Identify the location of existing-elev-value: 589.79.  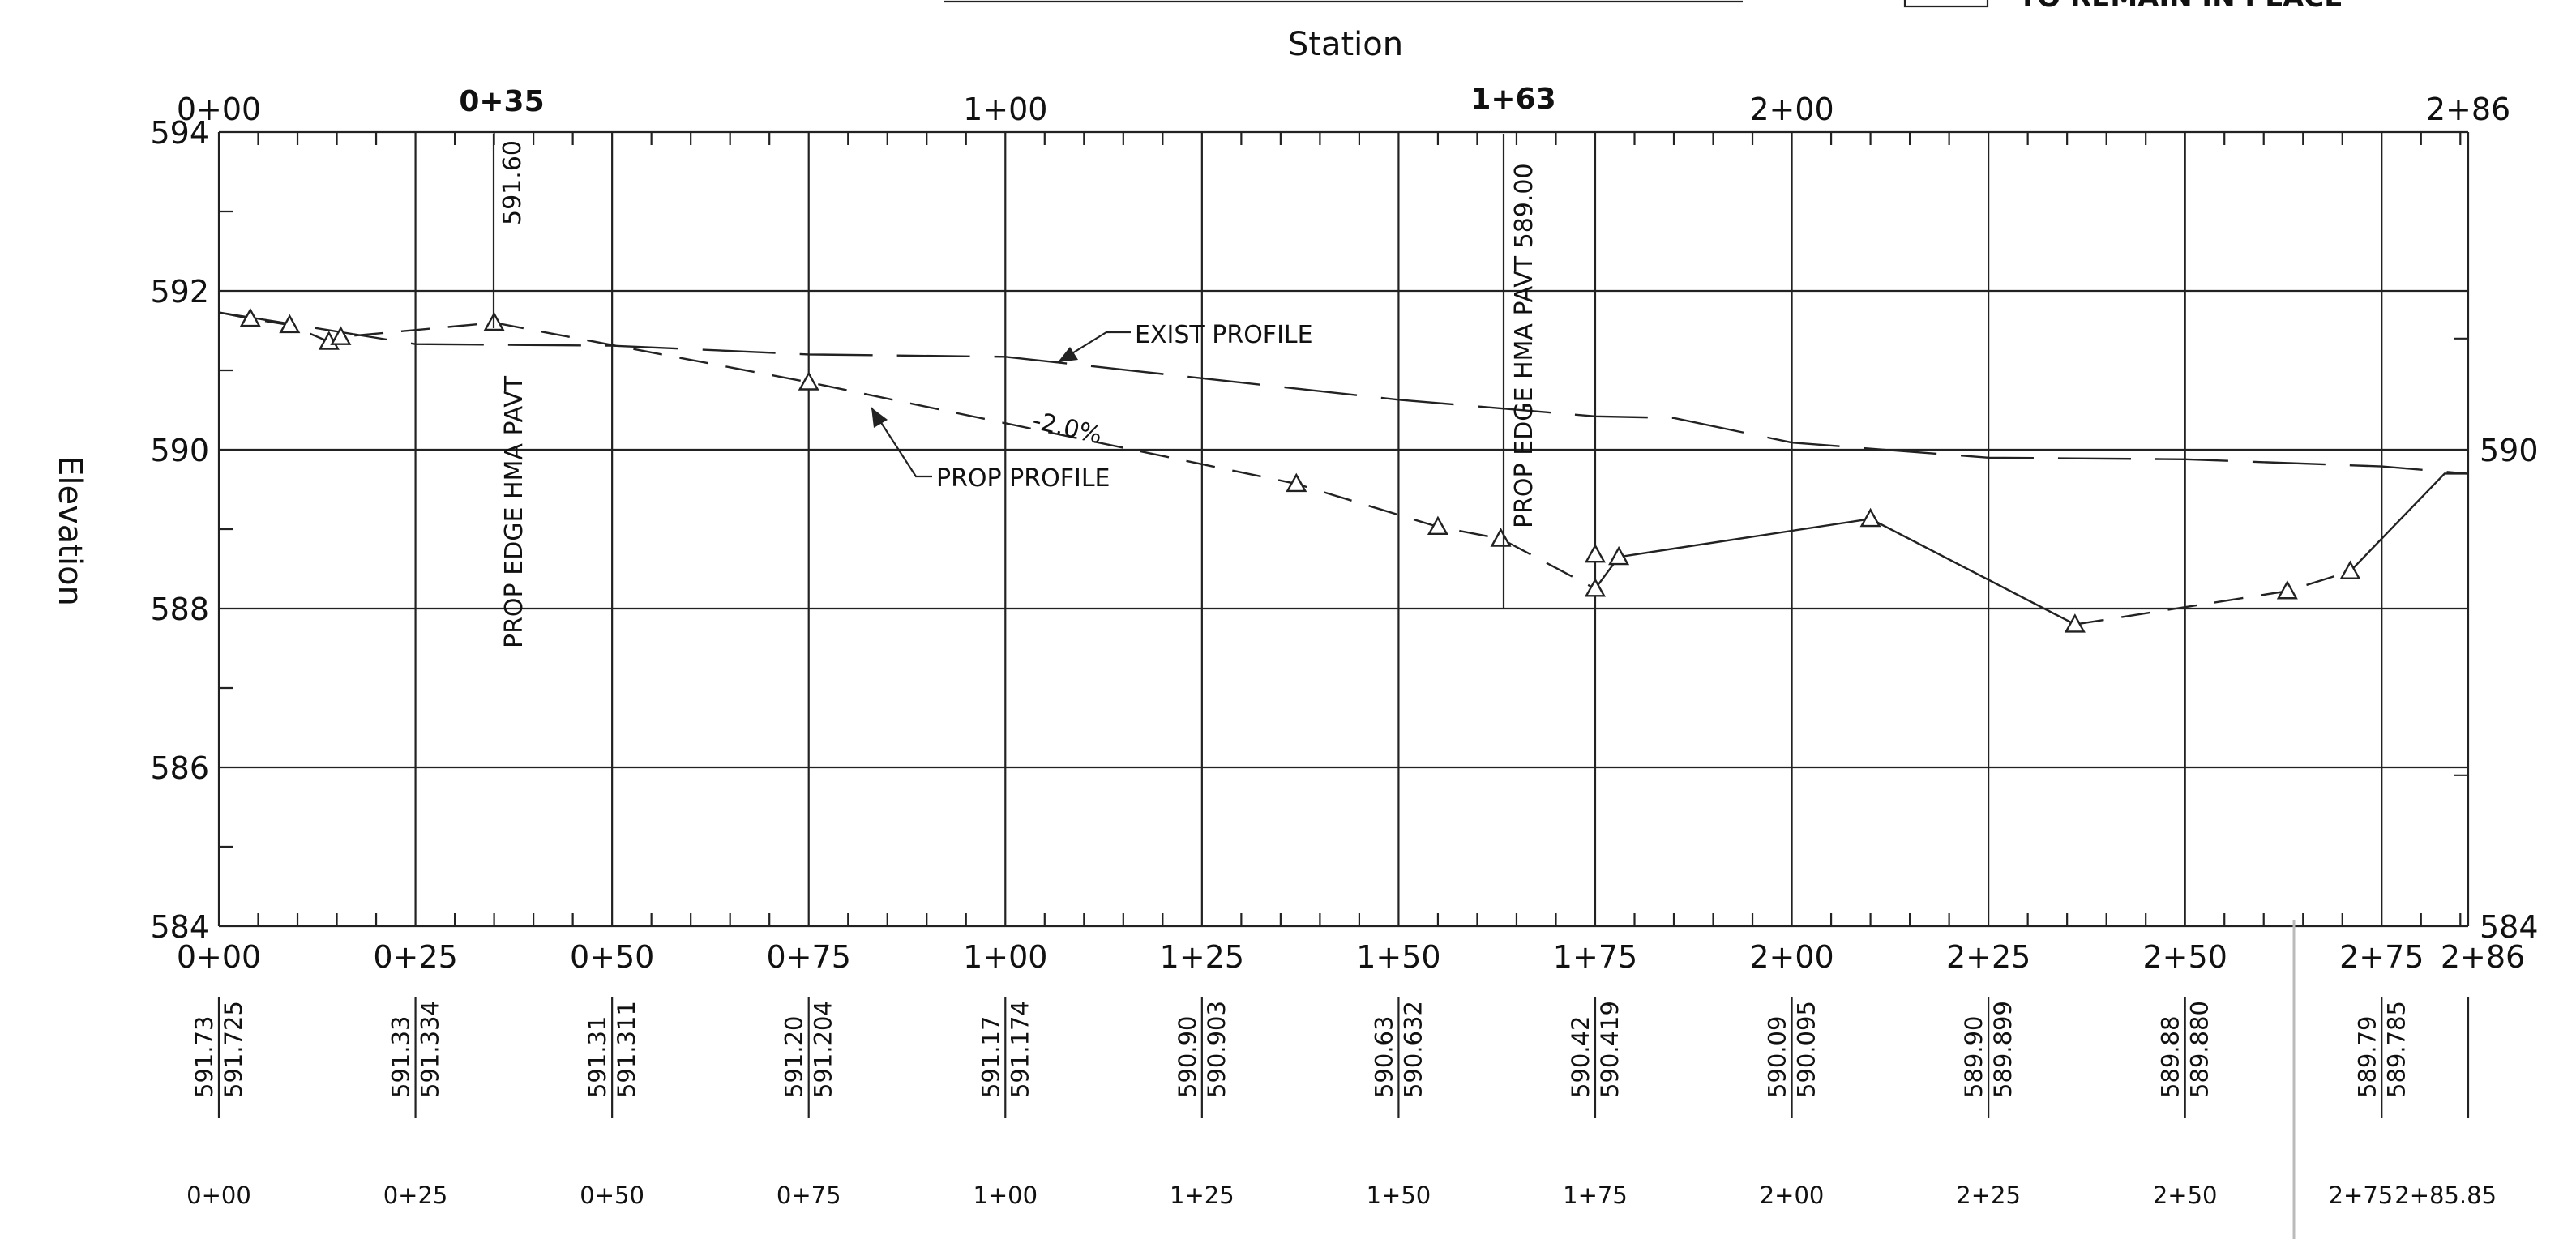
(2367, 1057).